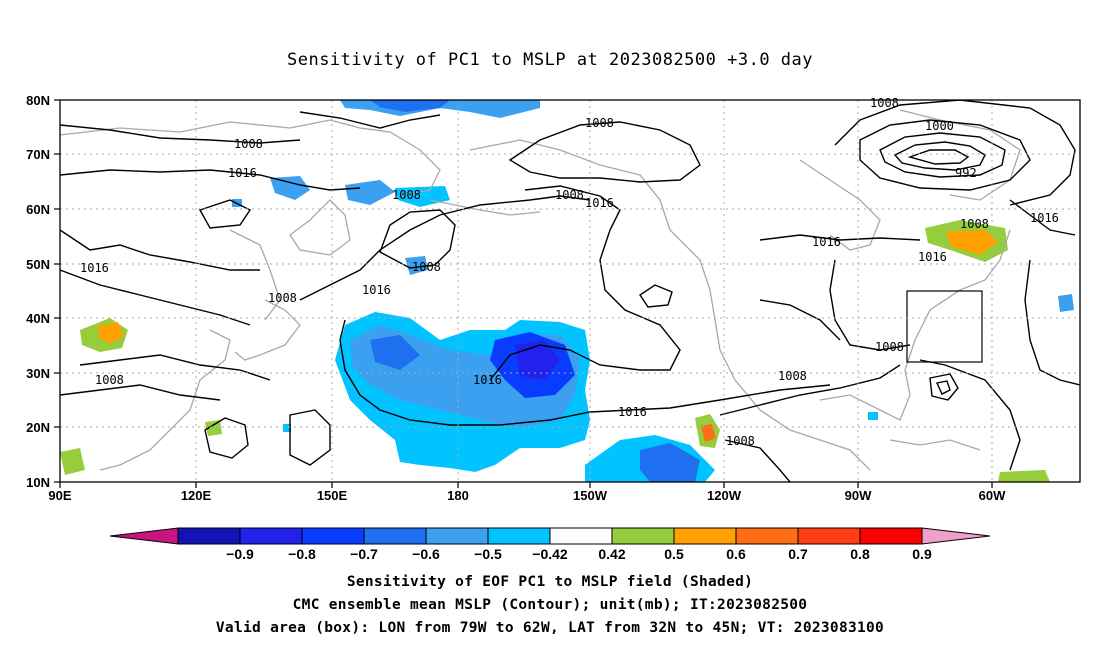 This screenshot has width=1100, height=650. I want to click on shade-aleut, so click(416, 265).